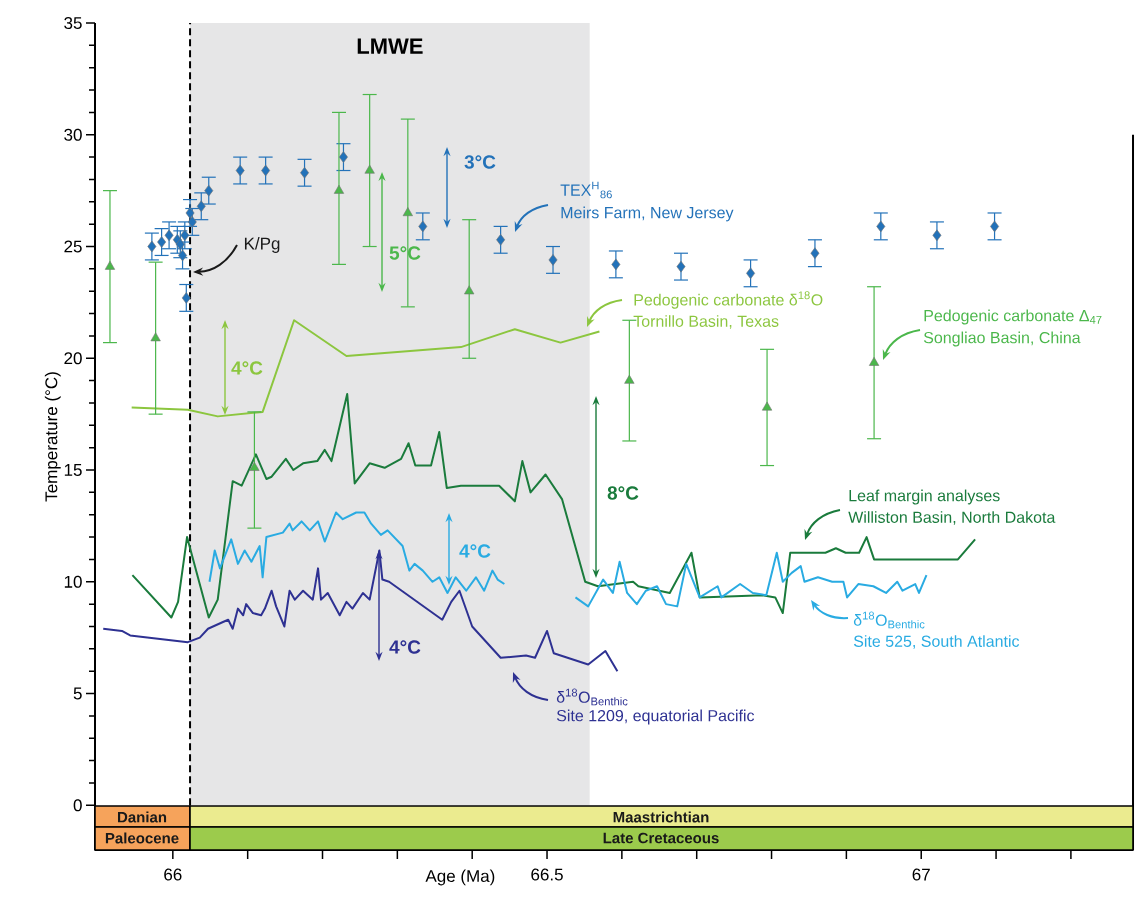  Describe the element at coordinates (924, 497) in the screenshot. I see `annotation: Leaf margin analyses` at that location.